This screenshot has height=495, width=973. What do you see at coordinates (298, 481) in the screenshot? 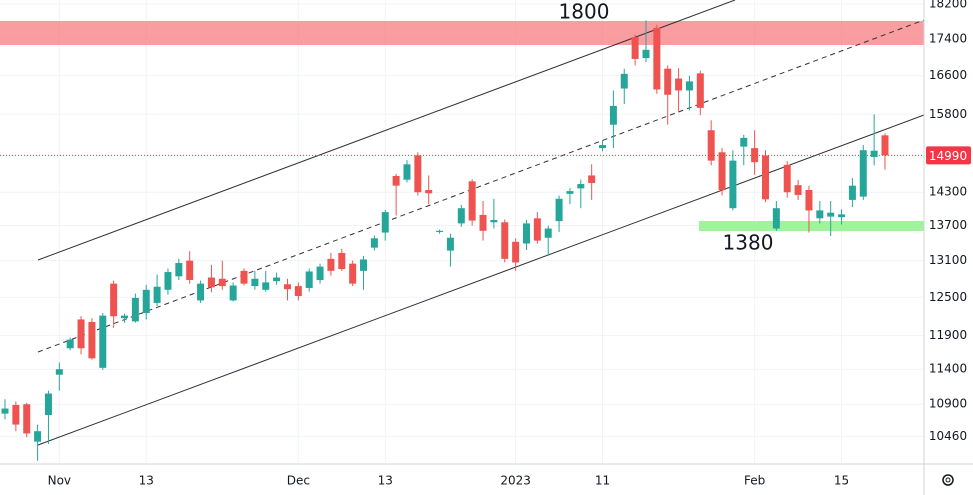
I see `x-tick-label: Dec` at bounding box center [298, 481].